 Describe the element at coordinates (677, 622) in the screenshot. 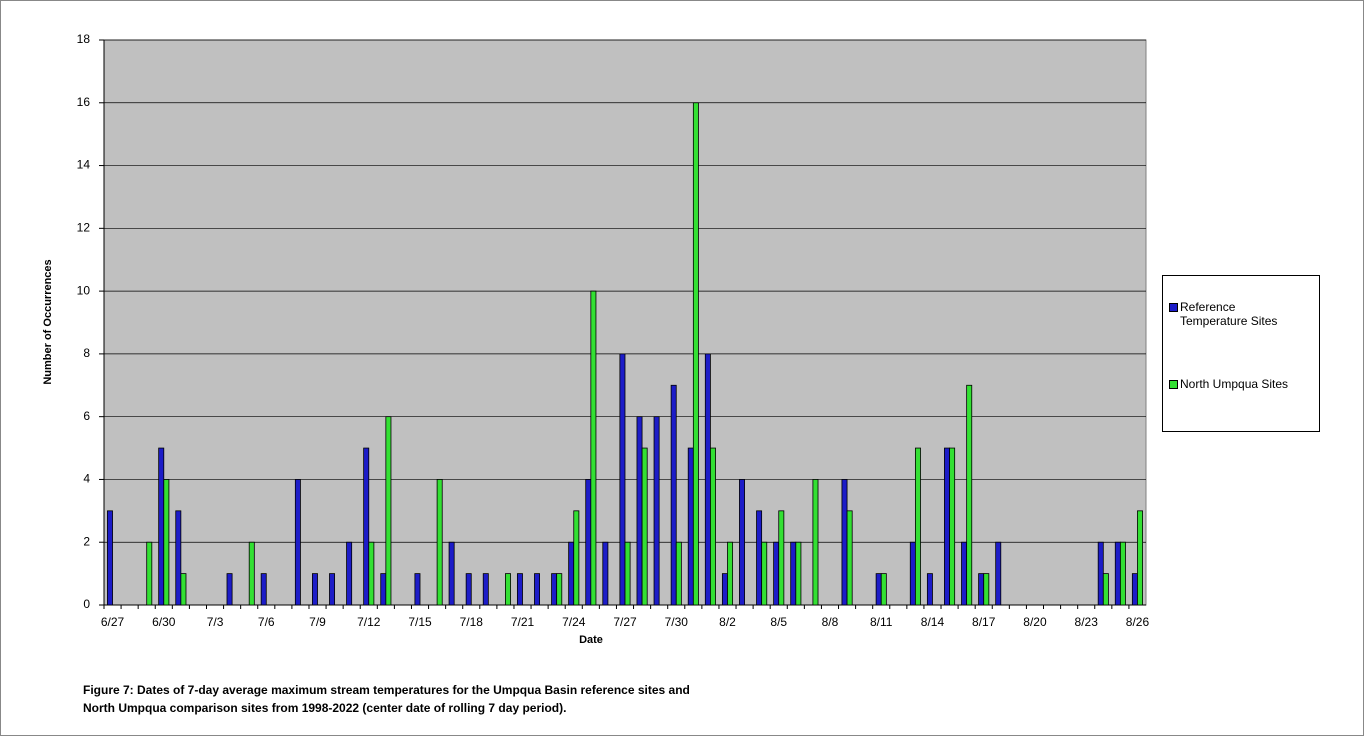

I see `x-tick-label: 7/30` at that location.